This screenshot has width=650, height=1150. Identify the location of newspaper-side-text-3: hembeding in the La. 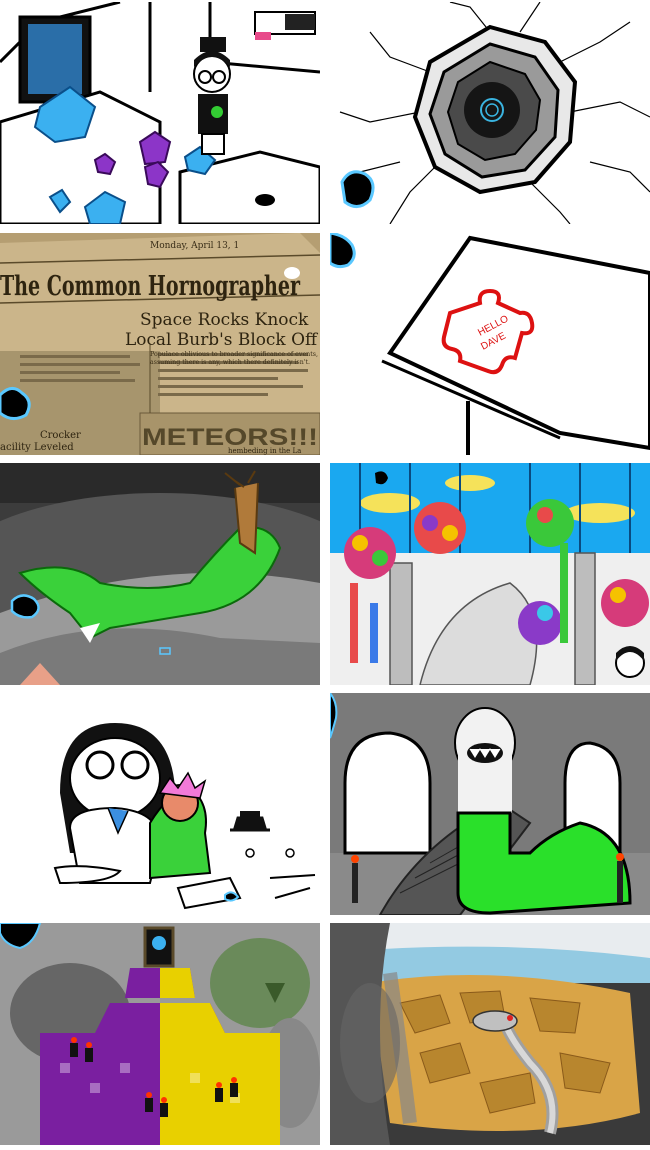
(264, 451).